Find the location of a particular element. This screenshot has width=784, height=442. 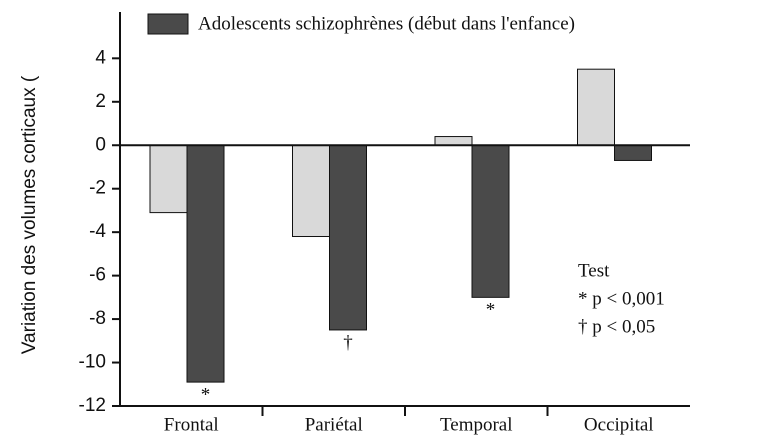

note: Test is located at coordinates (594, 270).